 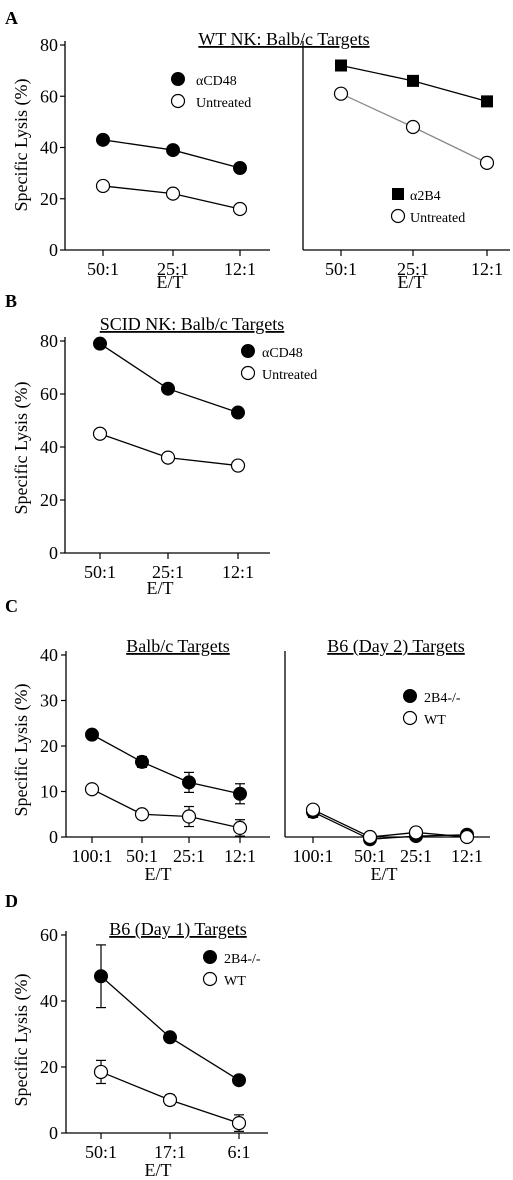 What do you see at coordinates (235, 981) in the screenshot?
I see `panel-d-legend-label-2: WT` at bounding box center [235, 981].